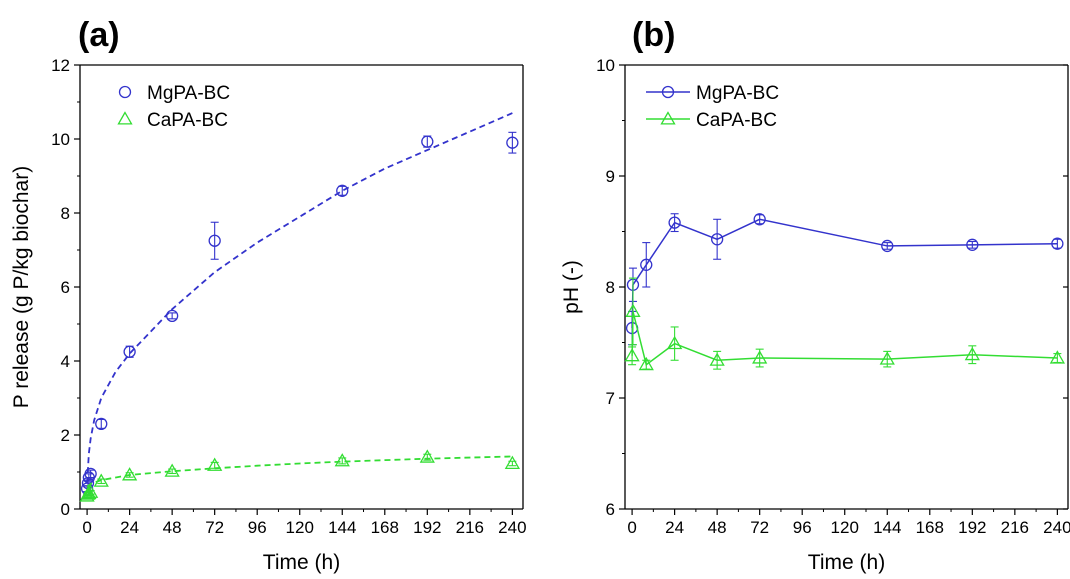 This screenshot has height=579, width=1070. What do you see at coordinates (60, 65) in the screenshot?
I see `y-tick-label: 12` at bounding box center [60, 65].